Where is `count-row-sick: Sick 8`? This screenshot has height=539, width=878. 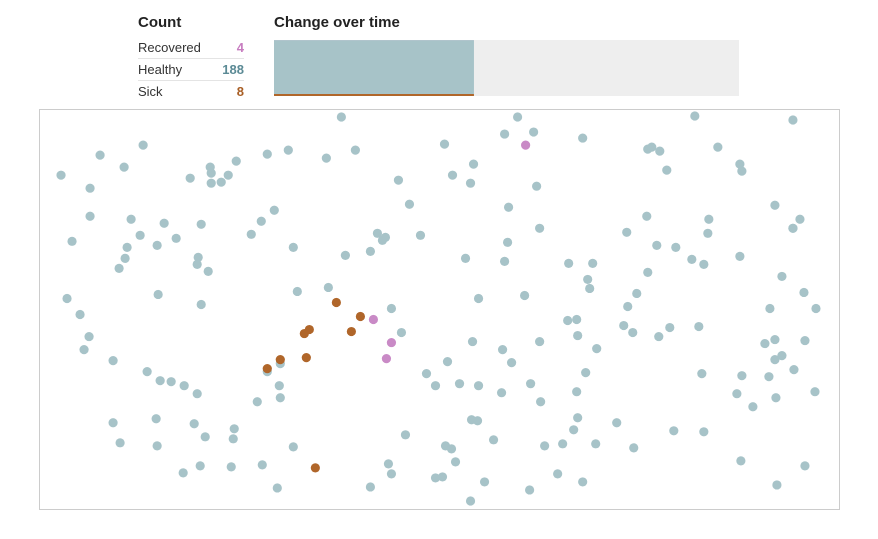
count-row-sick: Sick 8 is located at coordinates (191, 91).